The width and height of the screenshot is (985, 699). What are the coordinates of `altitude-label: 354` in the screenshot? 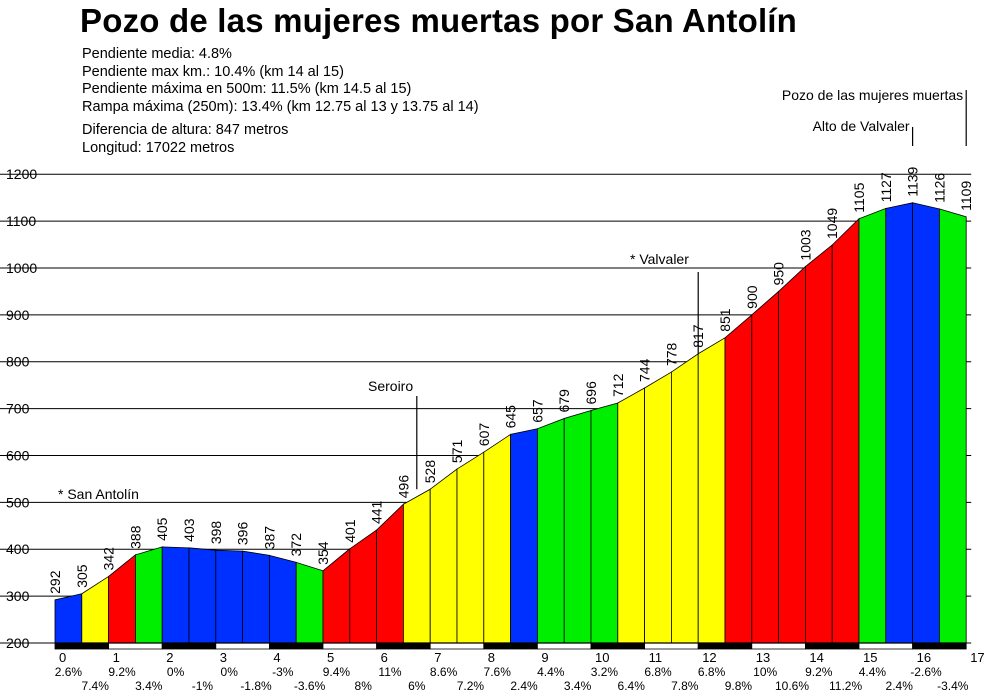 It's located at (323, 553).